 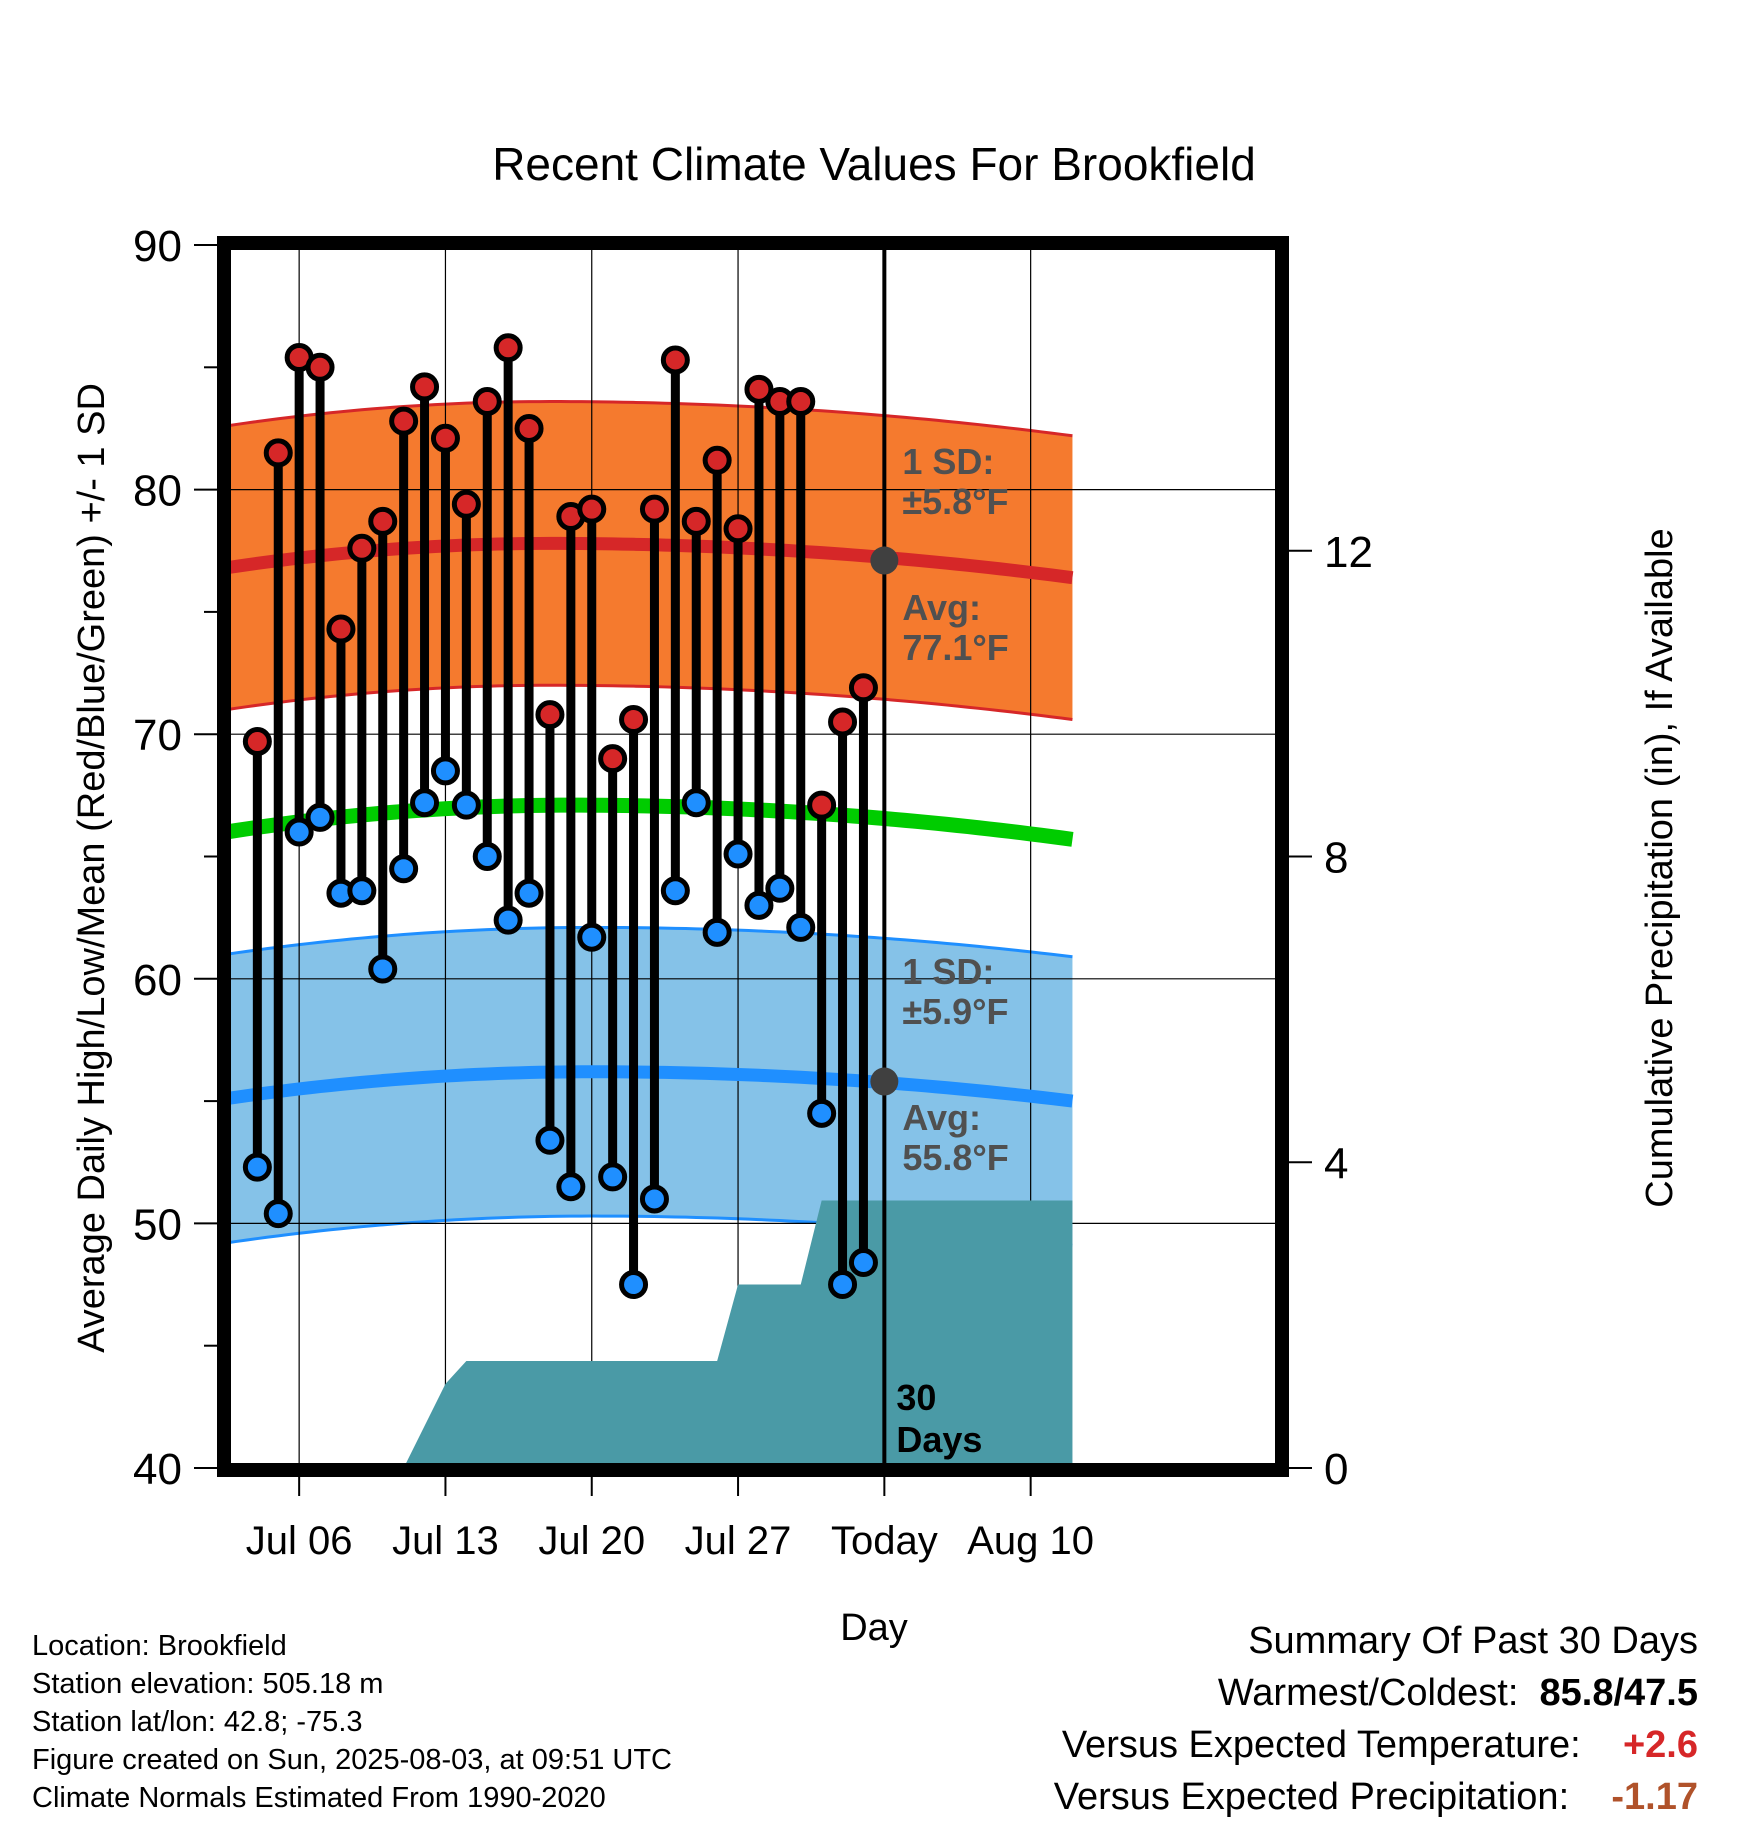 I want to click on low-avg-label: Avg:, so click(x=941, y=1117).